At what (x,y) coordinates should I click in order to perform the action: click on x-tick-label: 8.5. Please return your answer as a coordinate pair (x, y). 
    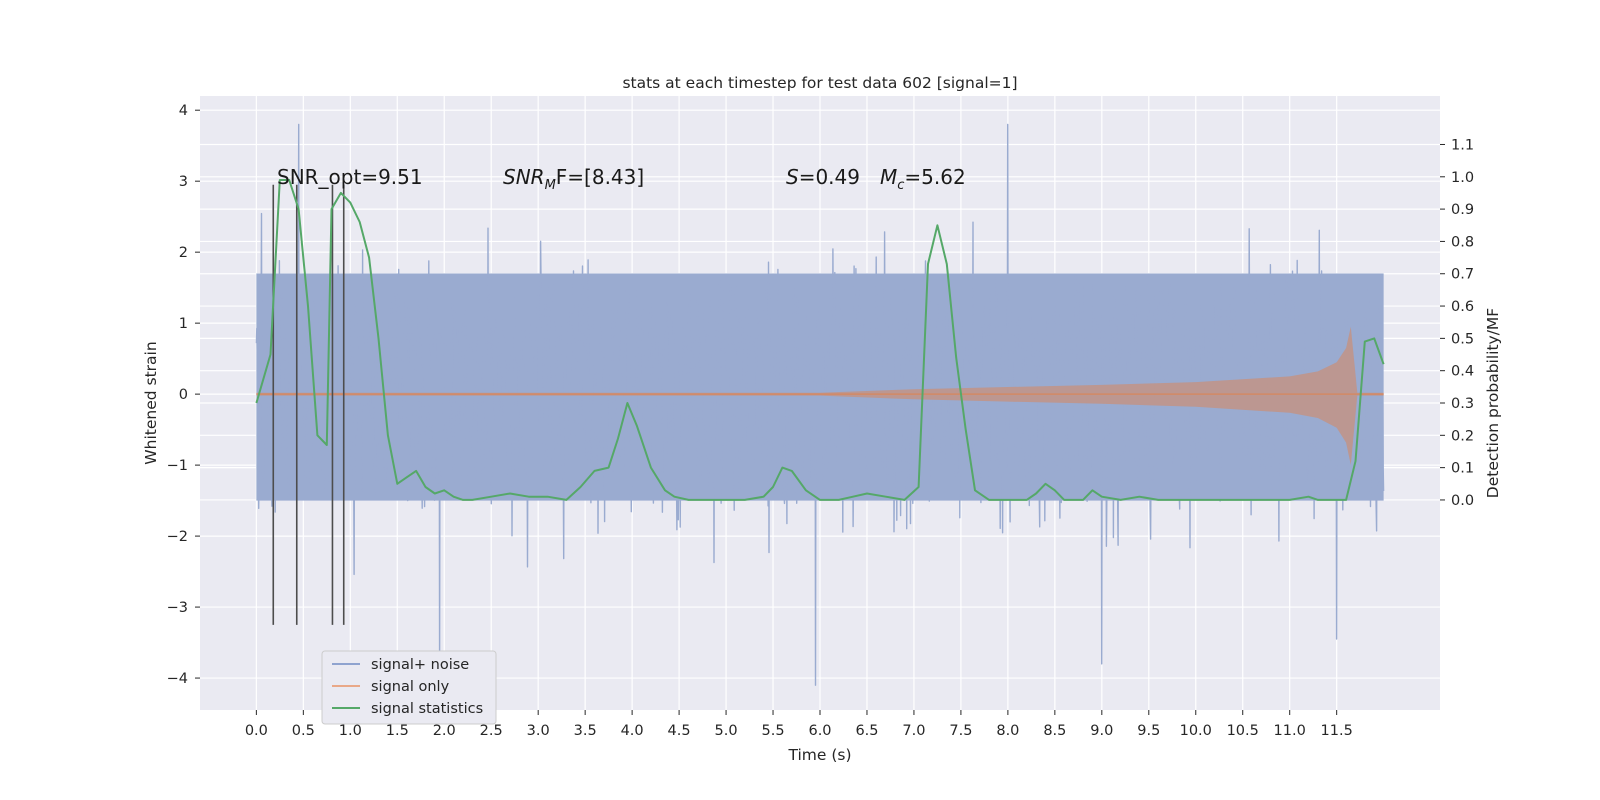
    Looking at the image, I should click on (1054, 731).